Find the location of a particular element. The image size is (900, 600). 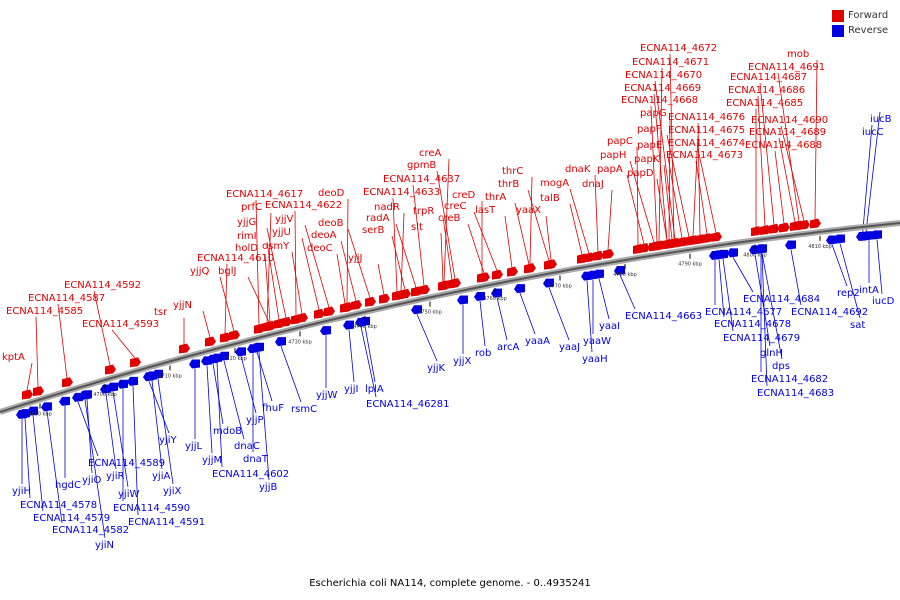

reverse-gene-label: ECNA114_4591 is located at coordinates (166, 522).